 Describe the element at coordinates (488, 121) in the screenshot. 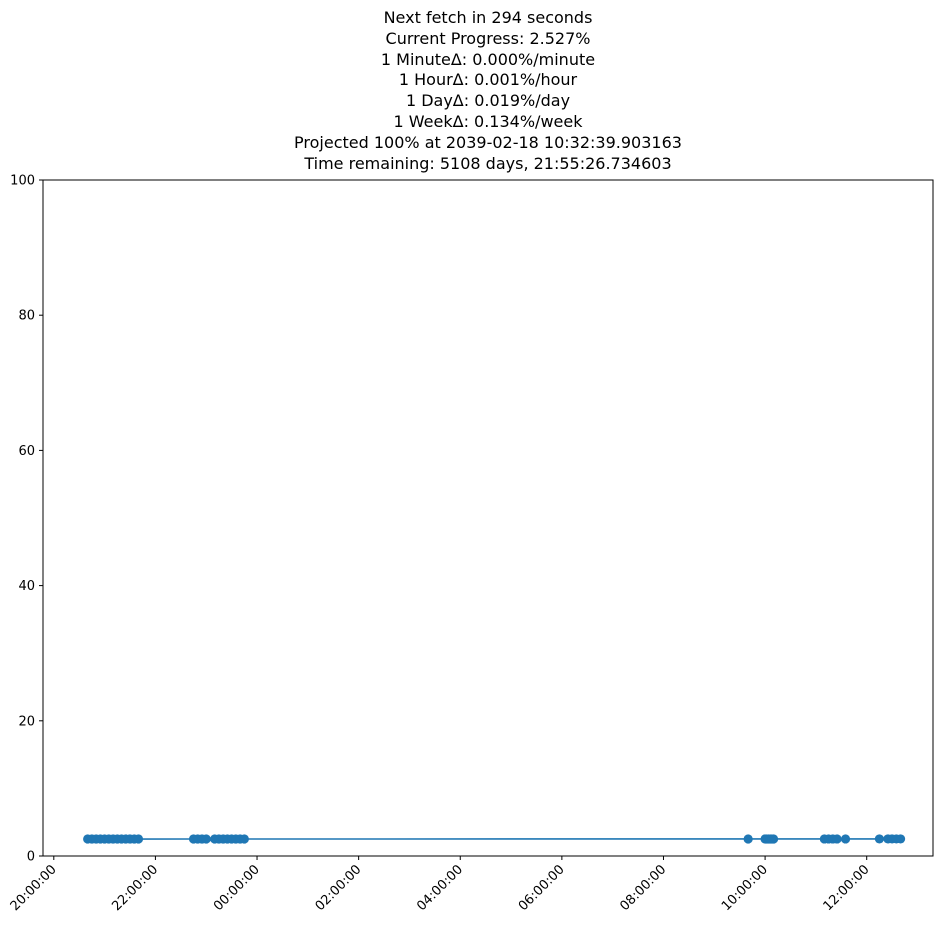

I see `title-line-week-delta: 1 WeekΔ: 0.134%/week` at that location.